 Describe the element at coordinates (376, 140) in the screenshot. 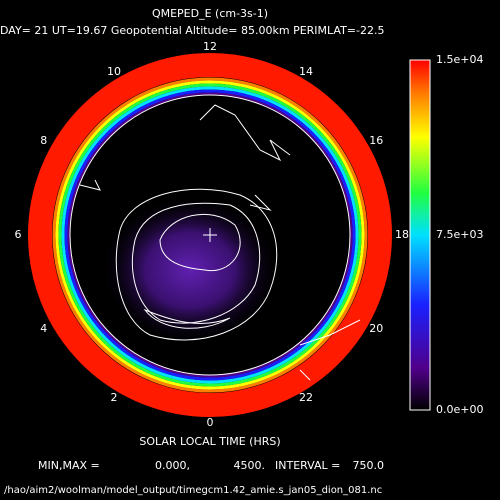

I see `local-time-label: 16` at that location.